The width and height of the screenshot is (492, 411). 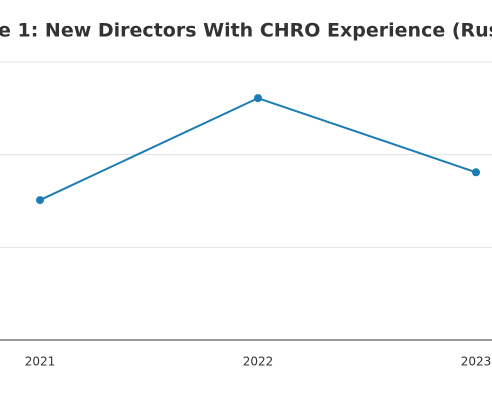 What do you see at coordinates (476, 362) in the screenshot?
I see `x-tick-label: 2023` at bounding box center [476, 362].